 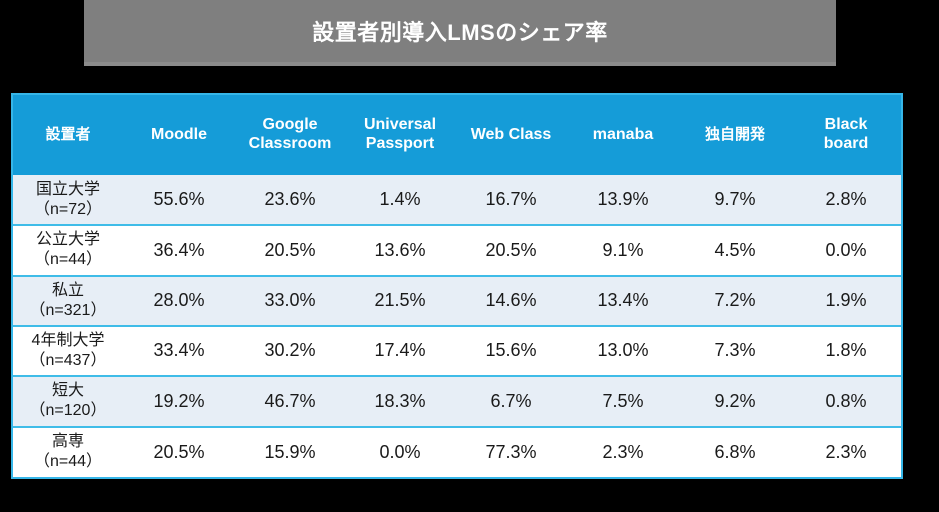 I want to click on cell-google-classroom: 33.0%, so click(x=290, y=300).